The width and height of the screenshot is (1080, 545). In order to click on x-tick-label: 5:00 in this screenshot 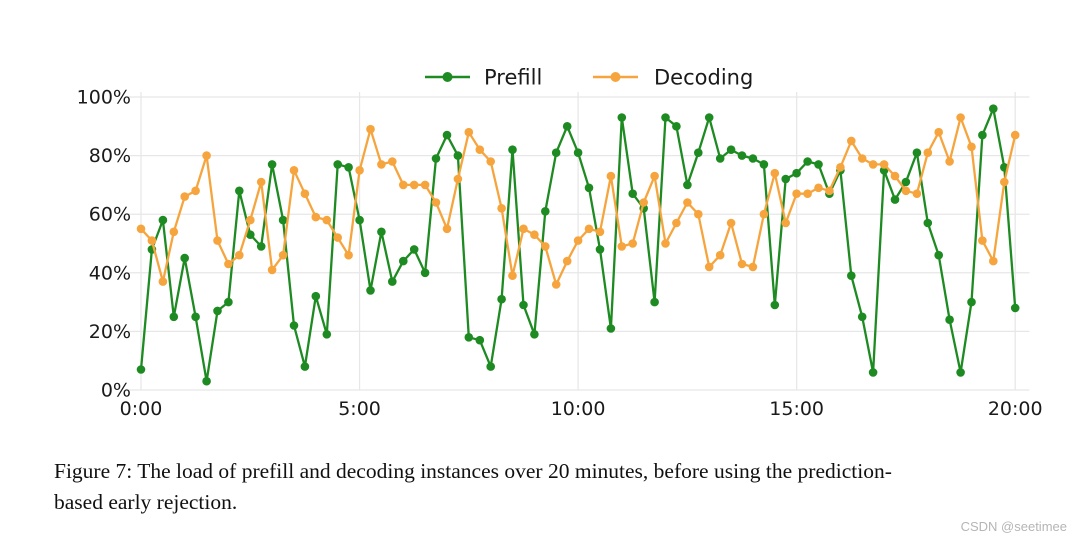, I will do `click(359, 409)`.